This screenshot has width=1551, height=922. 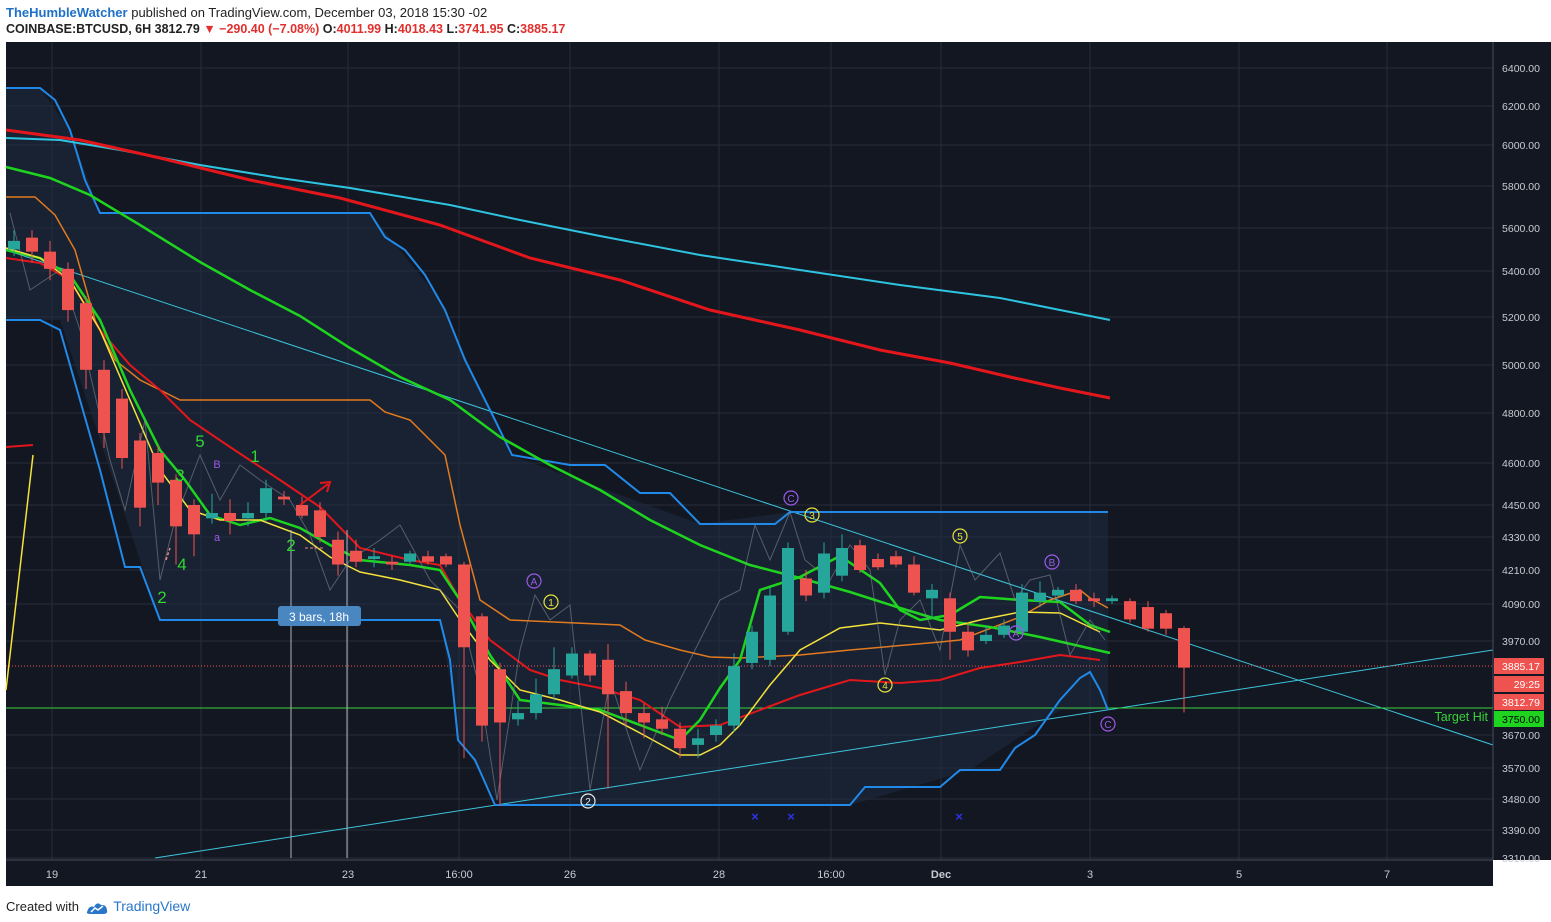 What do you see at coordinates (1462, 717) in the screenshot?
I see `target-hit-label: Target Hit` at bounding box center [1462, 717].